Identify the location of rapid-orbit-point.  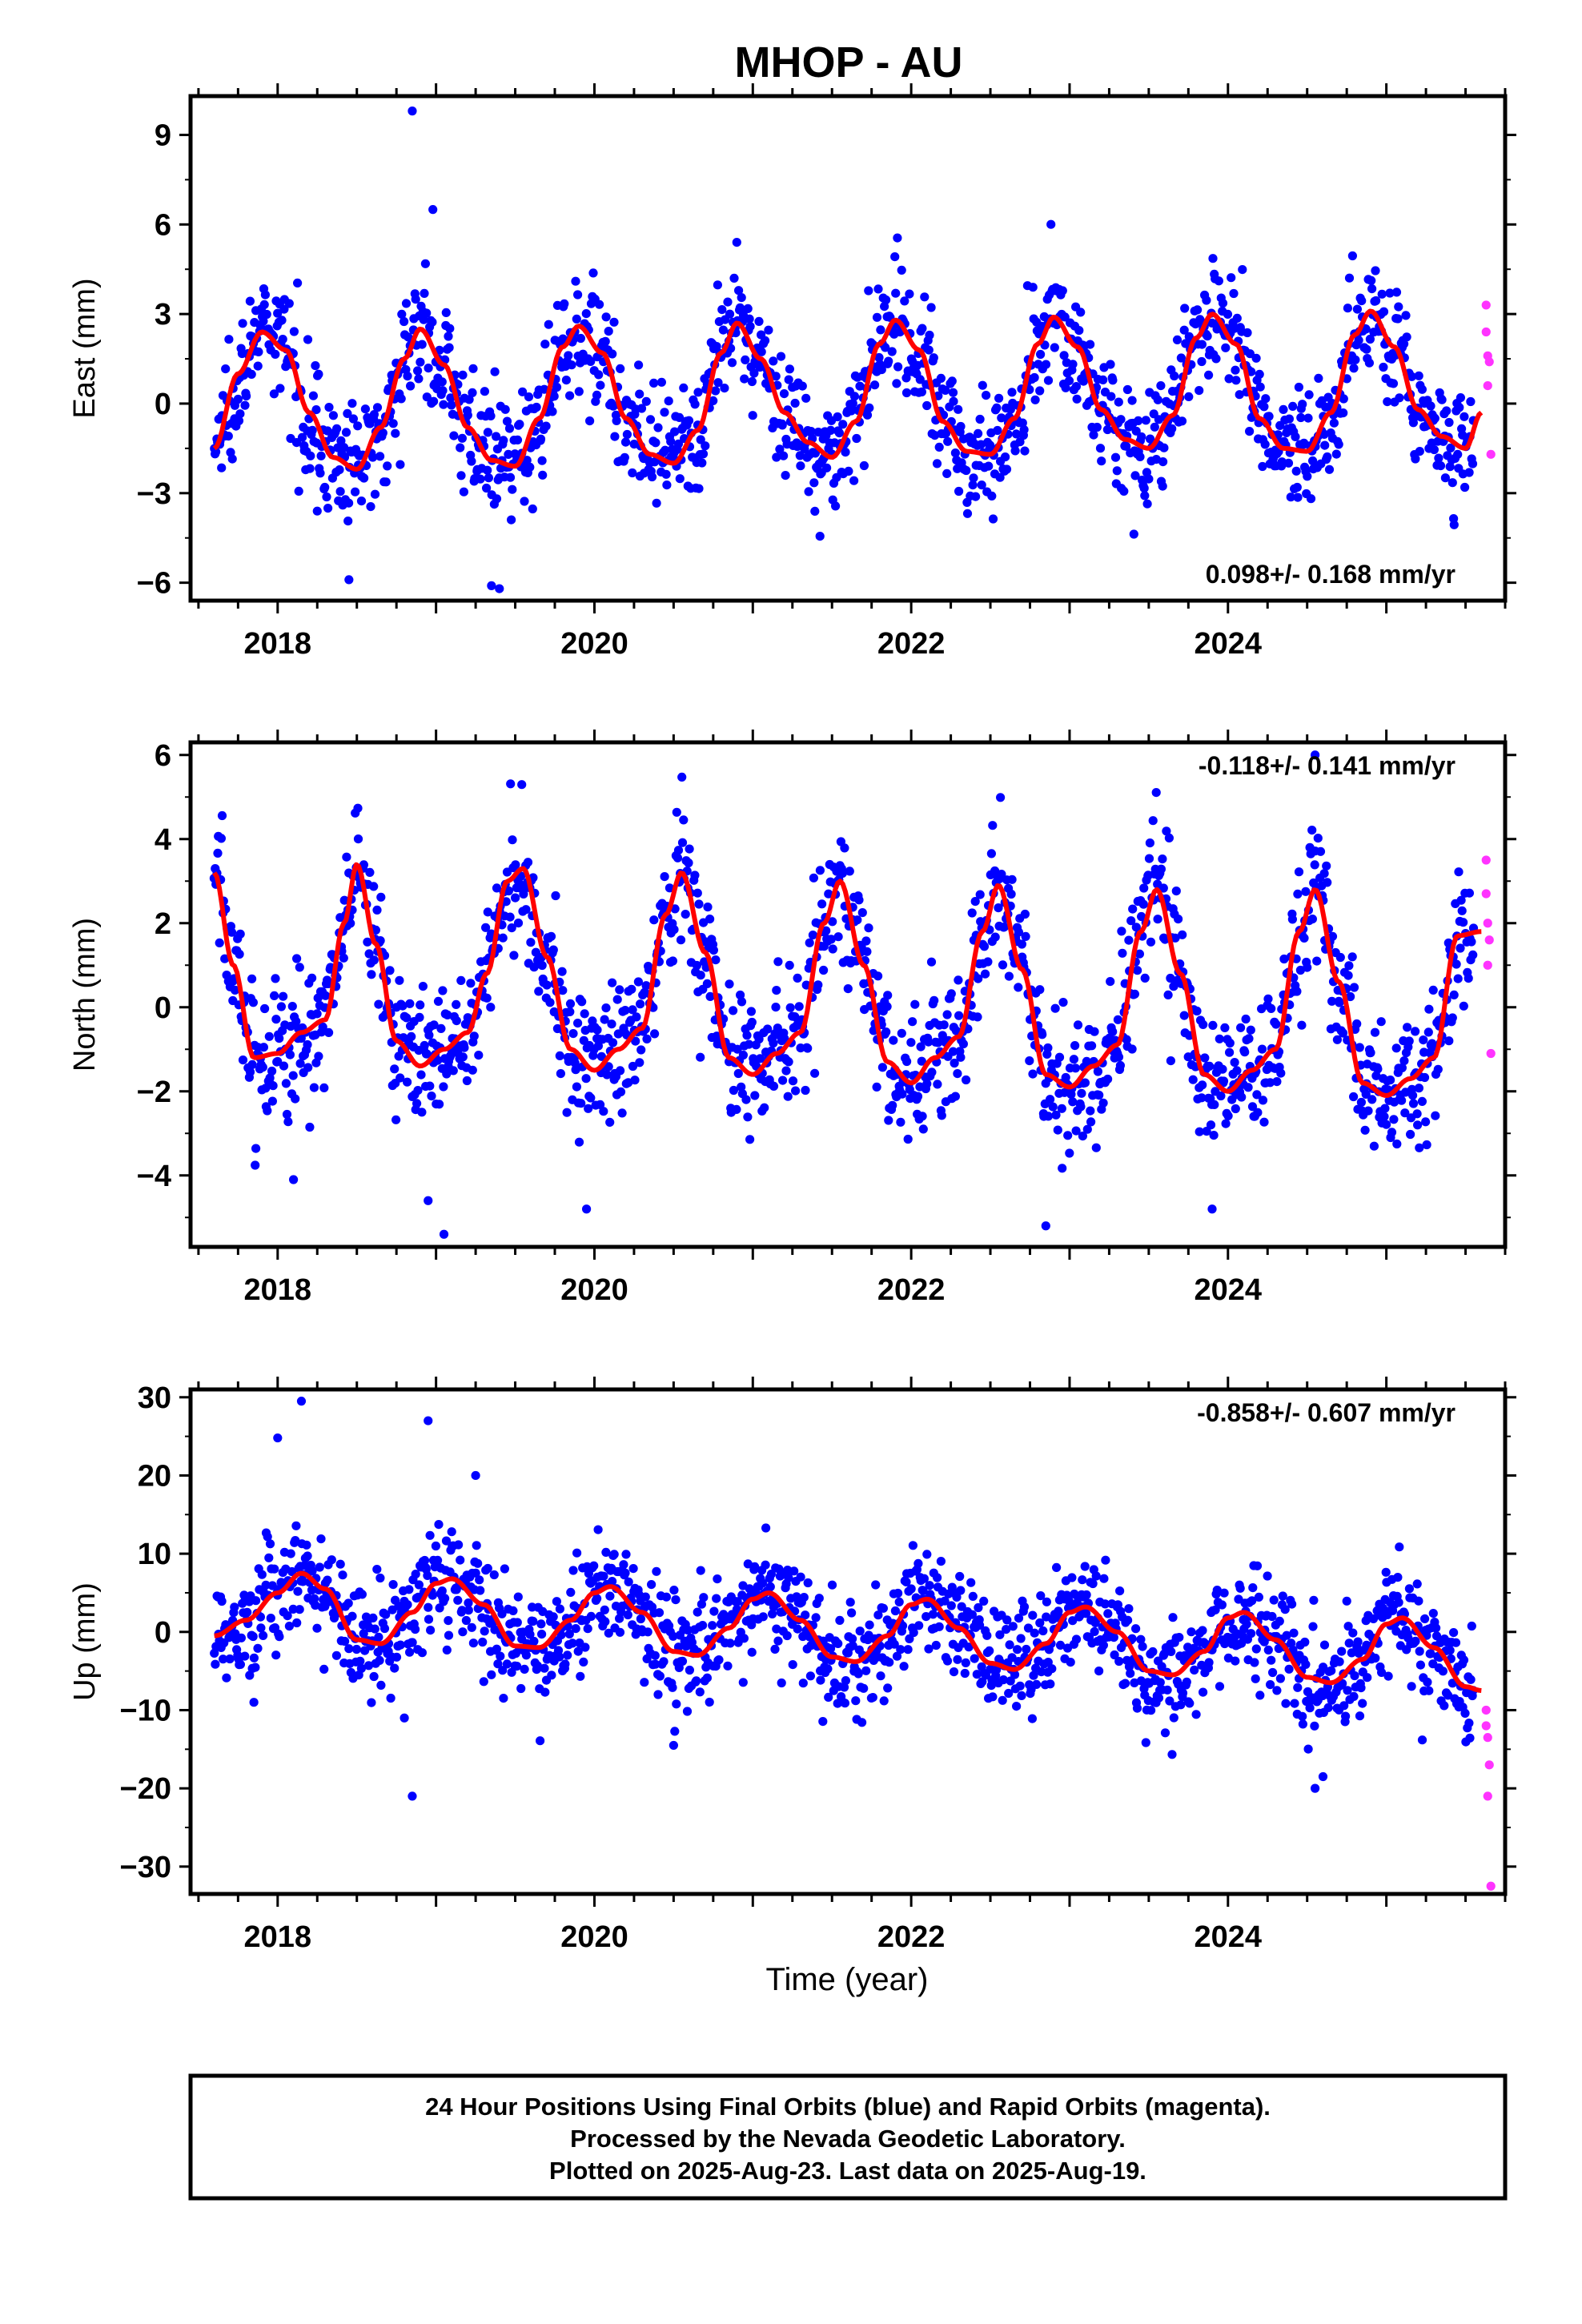
(1486, 894).